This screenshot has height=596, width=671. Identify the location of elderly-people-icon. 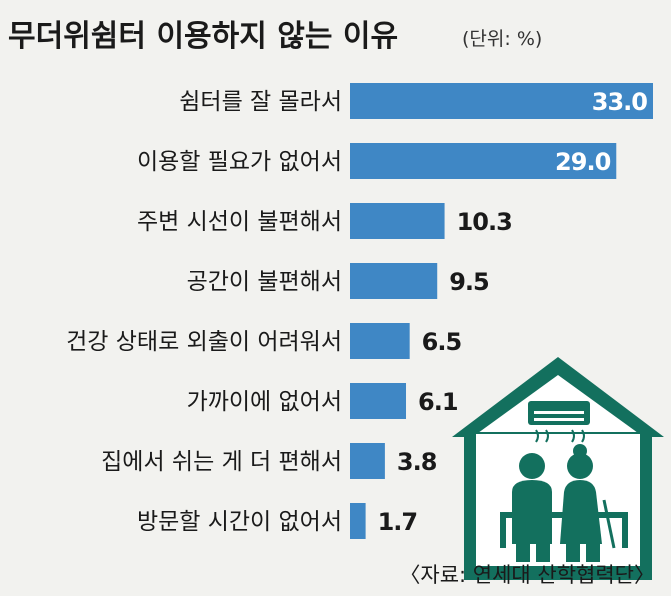
(564, 503).